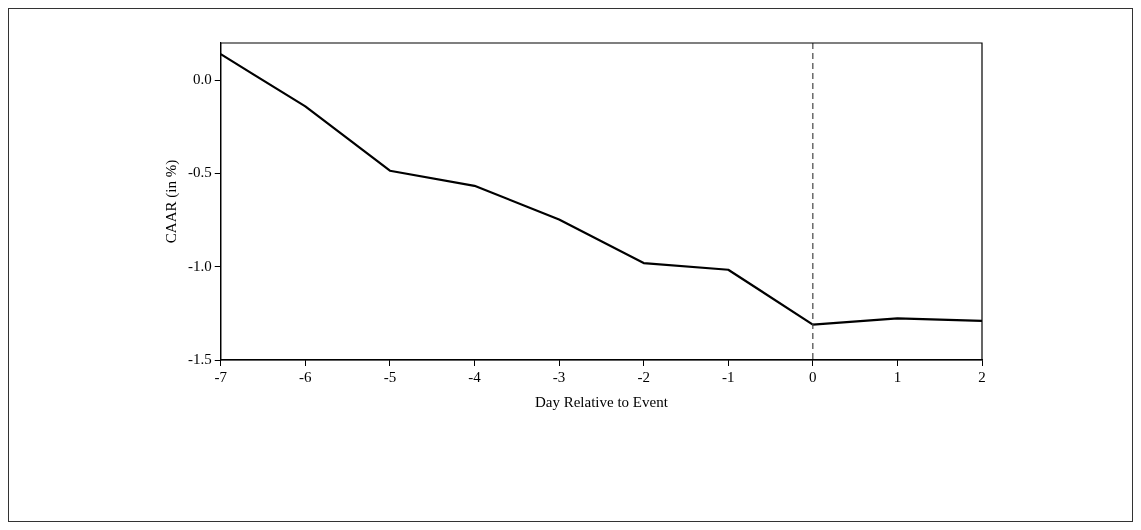  I want to click on y-tick-label: -1.5, so click(200, 358).